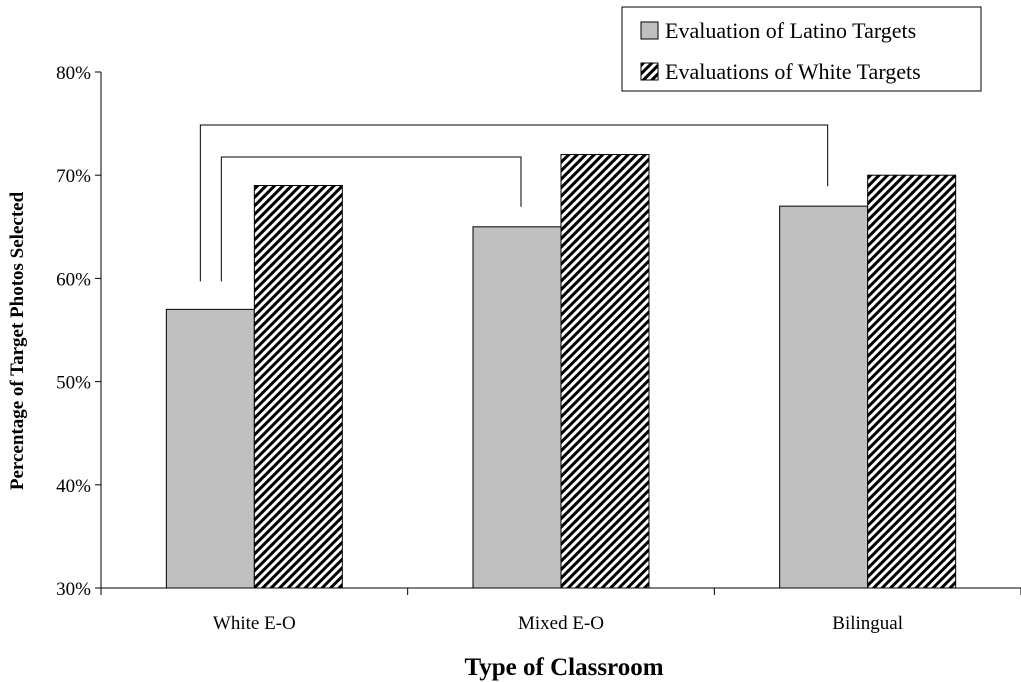  What do you see at coordinates (790, 30) in the screenshot?
I see `legend-label-latino: Evaluation of Latino Targets` at bounding box center [790, 30].